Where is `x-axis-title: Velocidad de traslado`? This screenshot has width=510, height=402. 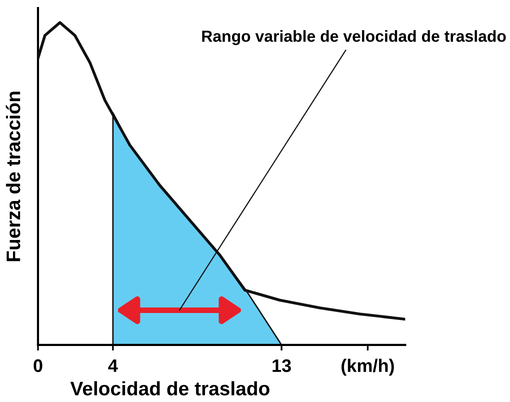 x-axis-title: Velocidad de traslado is located at coordinates (170, 388).